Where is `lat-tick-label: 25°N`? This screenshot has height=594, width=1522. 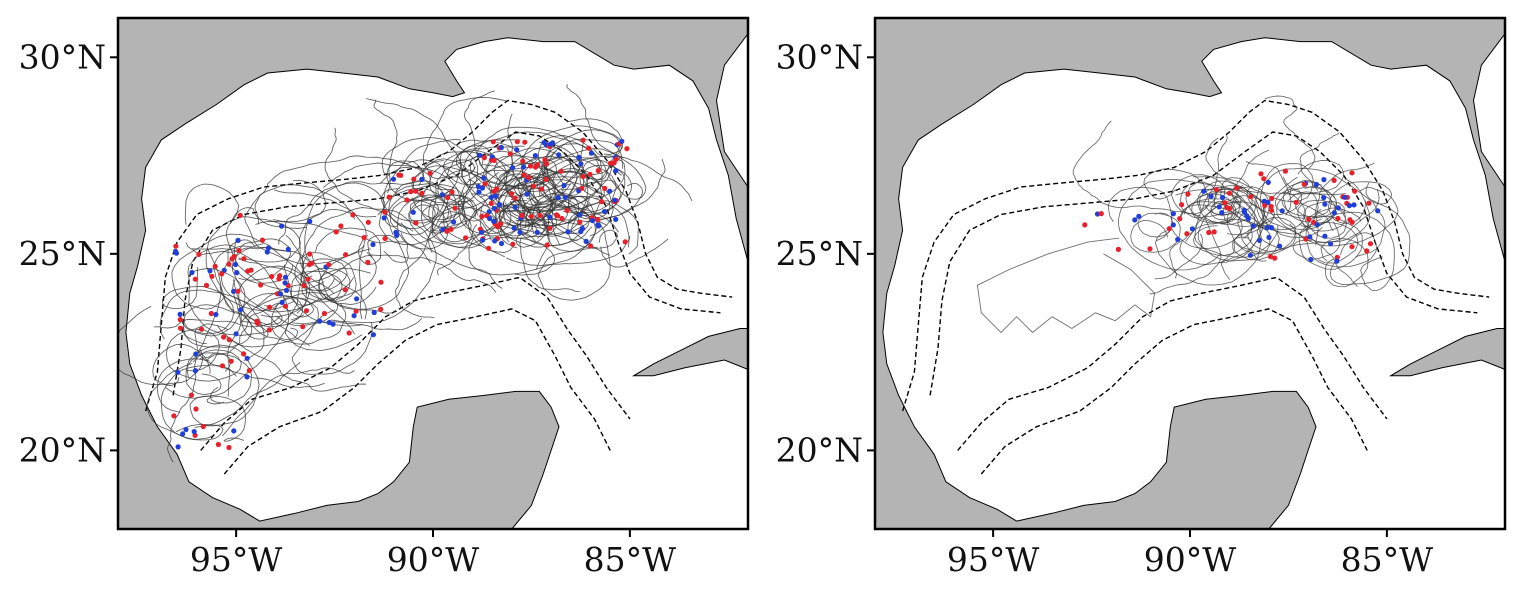
lat-tick-label: 25°N is located at coordinates (819, 253).